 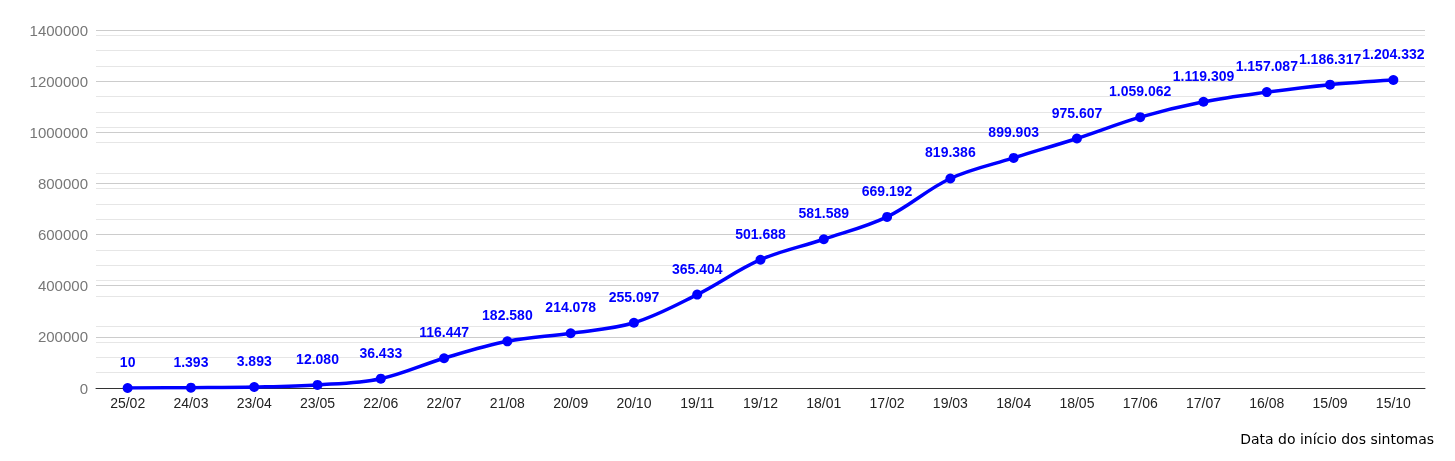 I want to click on data-label: 1.186.317, so click(x=1330, y=58).